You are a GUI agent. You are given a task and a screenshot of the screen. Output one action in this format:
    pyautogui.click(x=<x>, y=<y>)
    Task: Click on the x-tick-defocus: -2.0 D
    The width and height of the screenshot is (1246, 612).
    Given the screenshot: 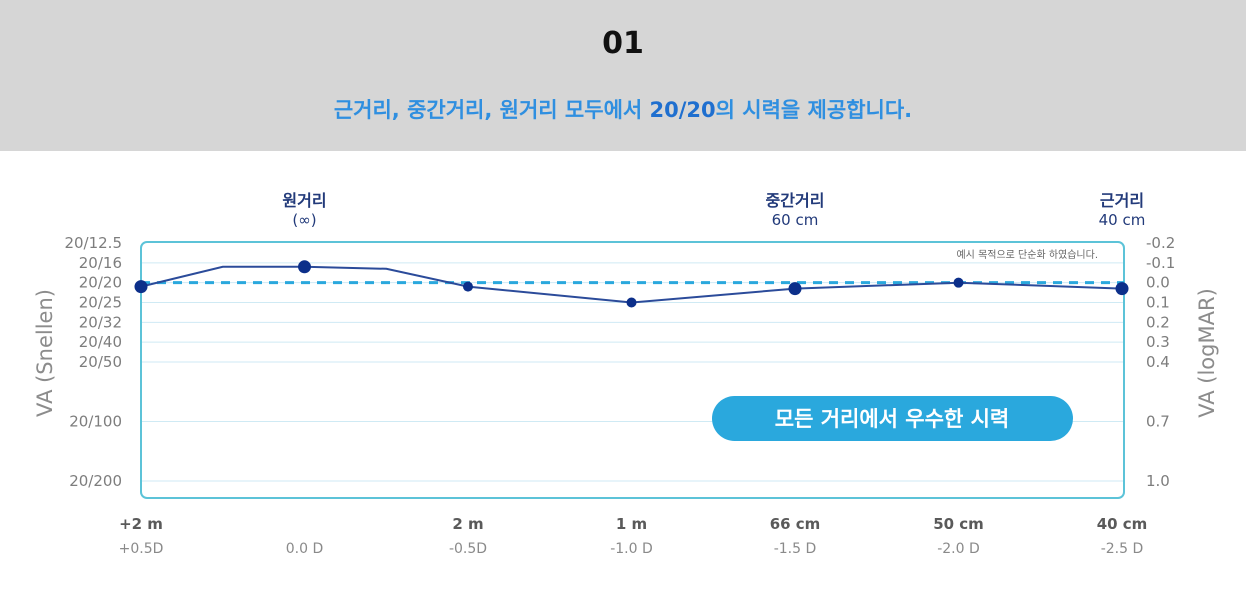 What is the action you would take?
    pyautogui.click(x=958, y=549)
    